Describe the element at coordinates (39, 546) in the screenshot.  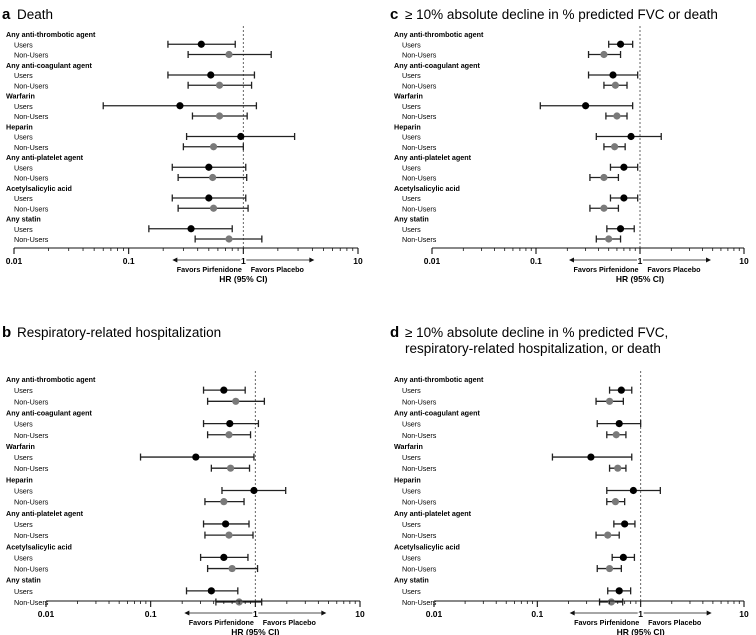
I see `group-label: Acetylsalicylic acid` at that location.